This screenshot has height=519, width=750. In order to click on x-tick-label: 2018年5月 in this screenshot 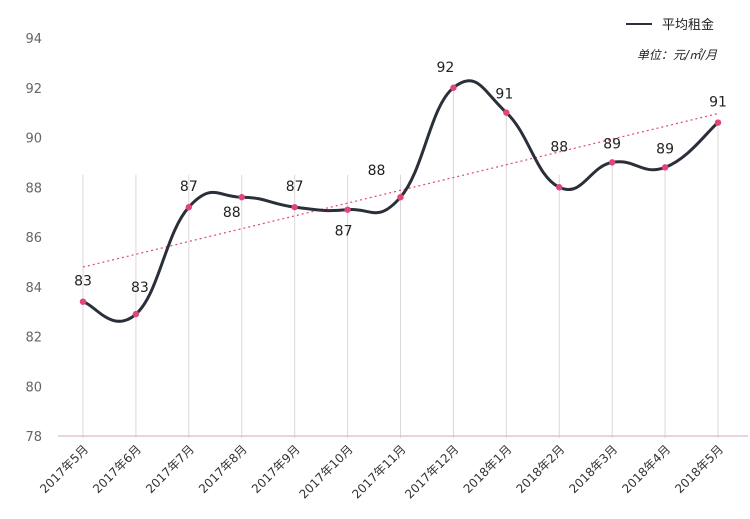, I will do `click(699, 469)`.